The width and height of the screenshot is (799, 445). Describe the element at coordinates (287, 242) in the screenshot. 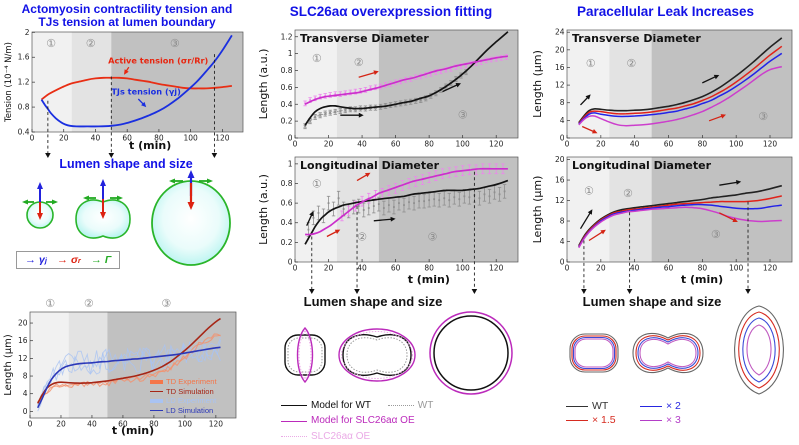

I see `svg-text: 0.2` at that location.